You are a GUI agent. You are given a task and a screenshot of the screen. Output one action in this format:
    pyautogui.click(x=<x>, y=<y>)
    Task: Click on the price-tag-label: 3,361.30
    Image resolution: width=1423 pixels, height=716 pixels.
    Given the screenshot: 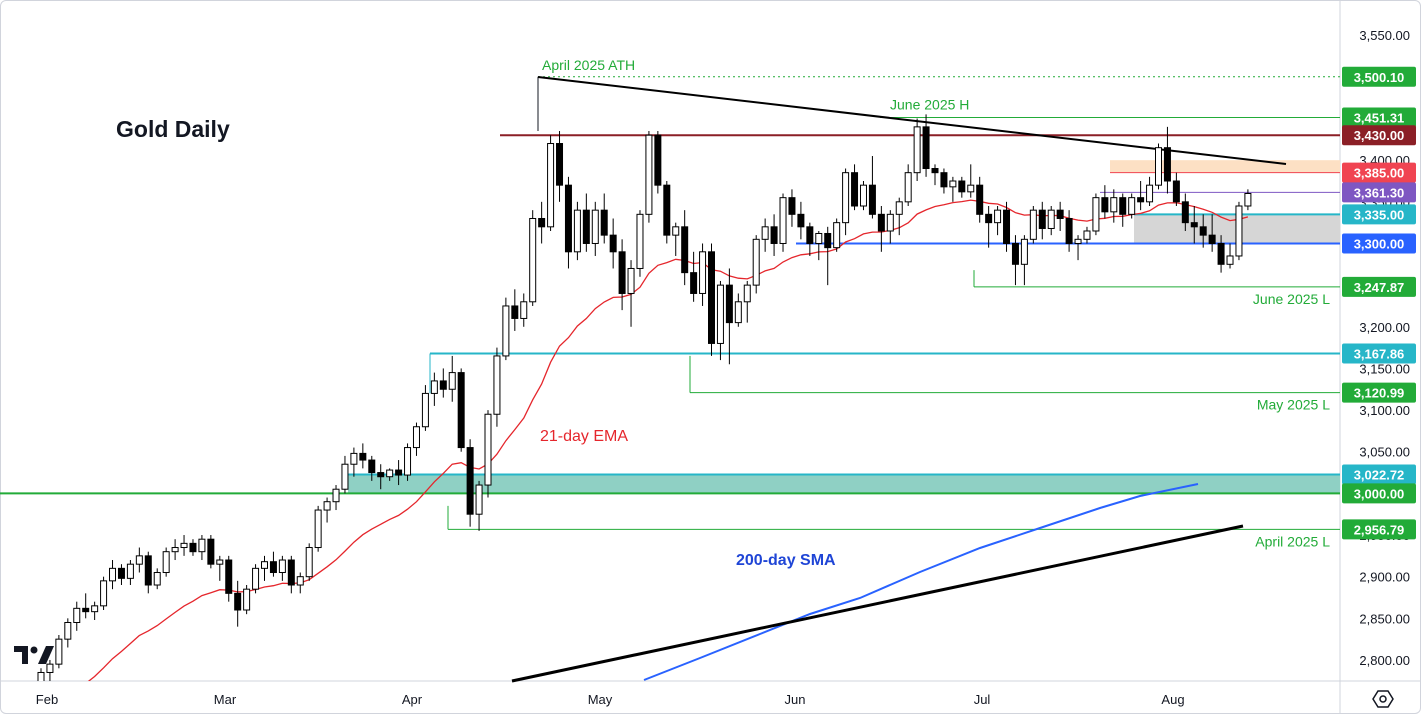 What is the action you would take?
    pyautogui.click(x=1379, y=192)
    